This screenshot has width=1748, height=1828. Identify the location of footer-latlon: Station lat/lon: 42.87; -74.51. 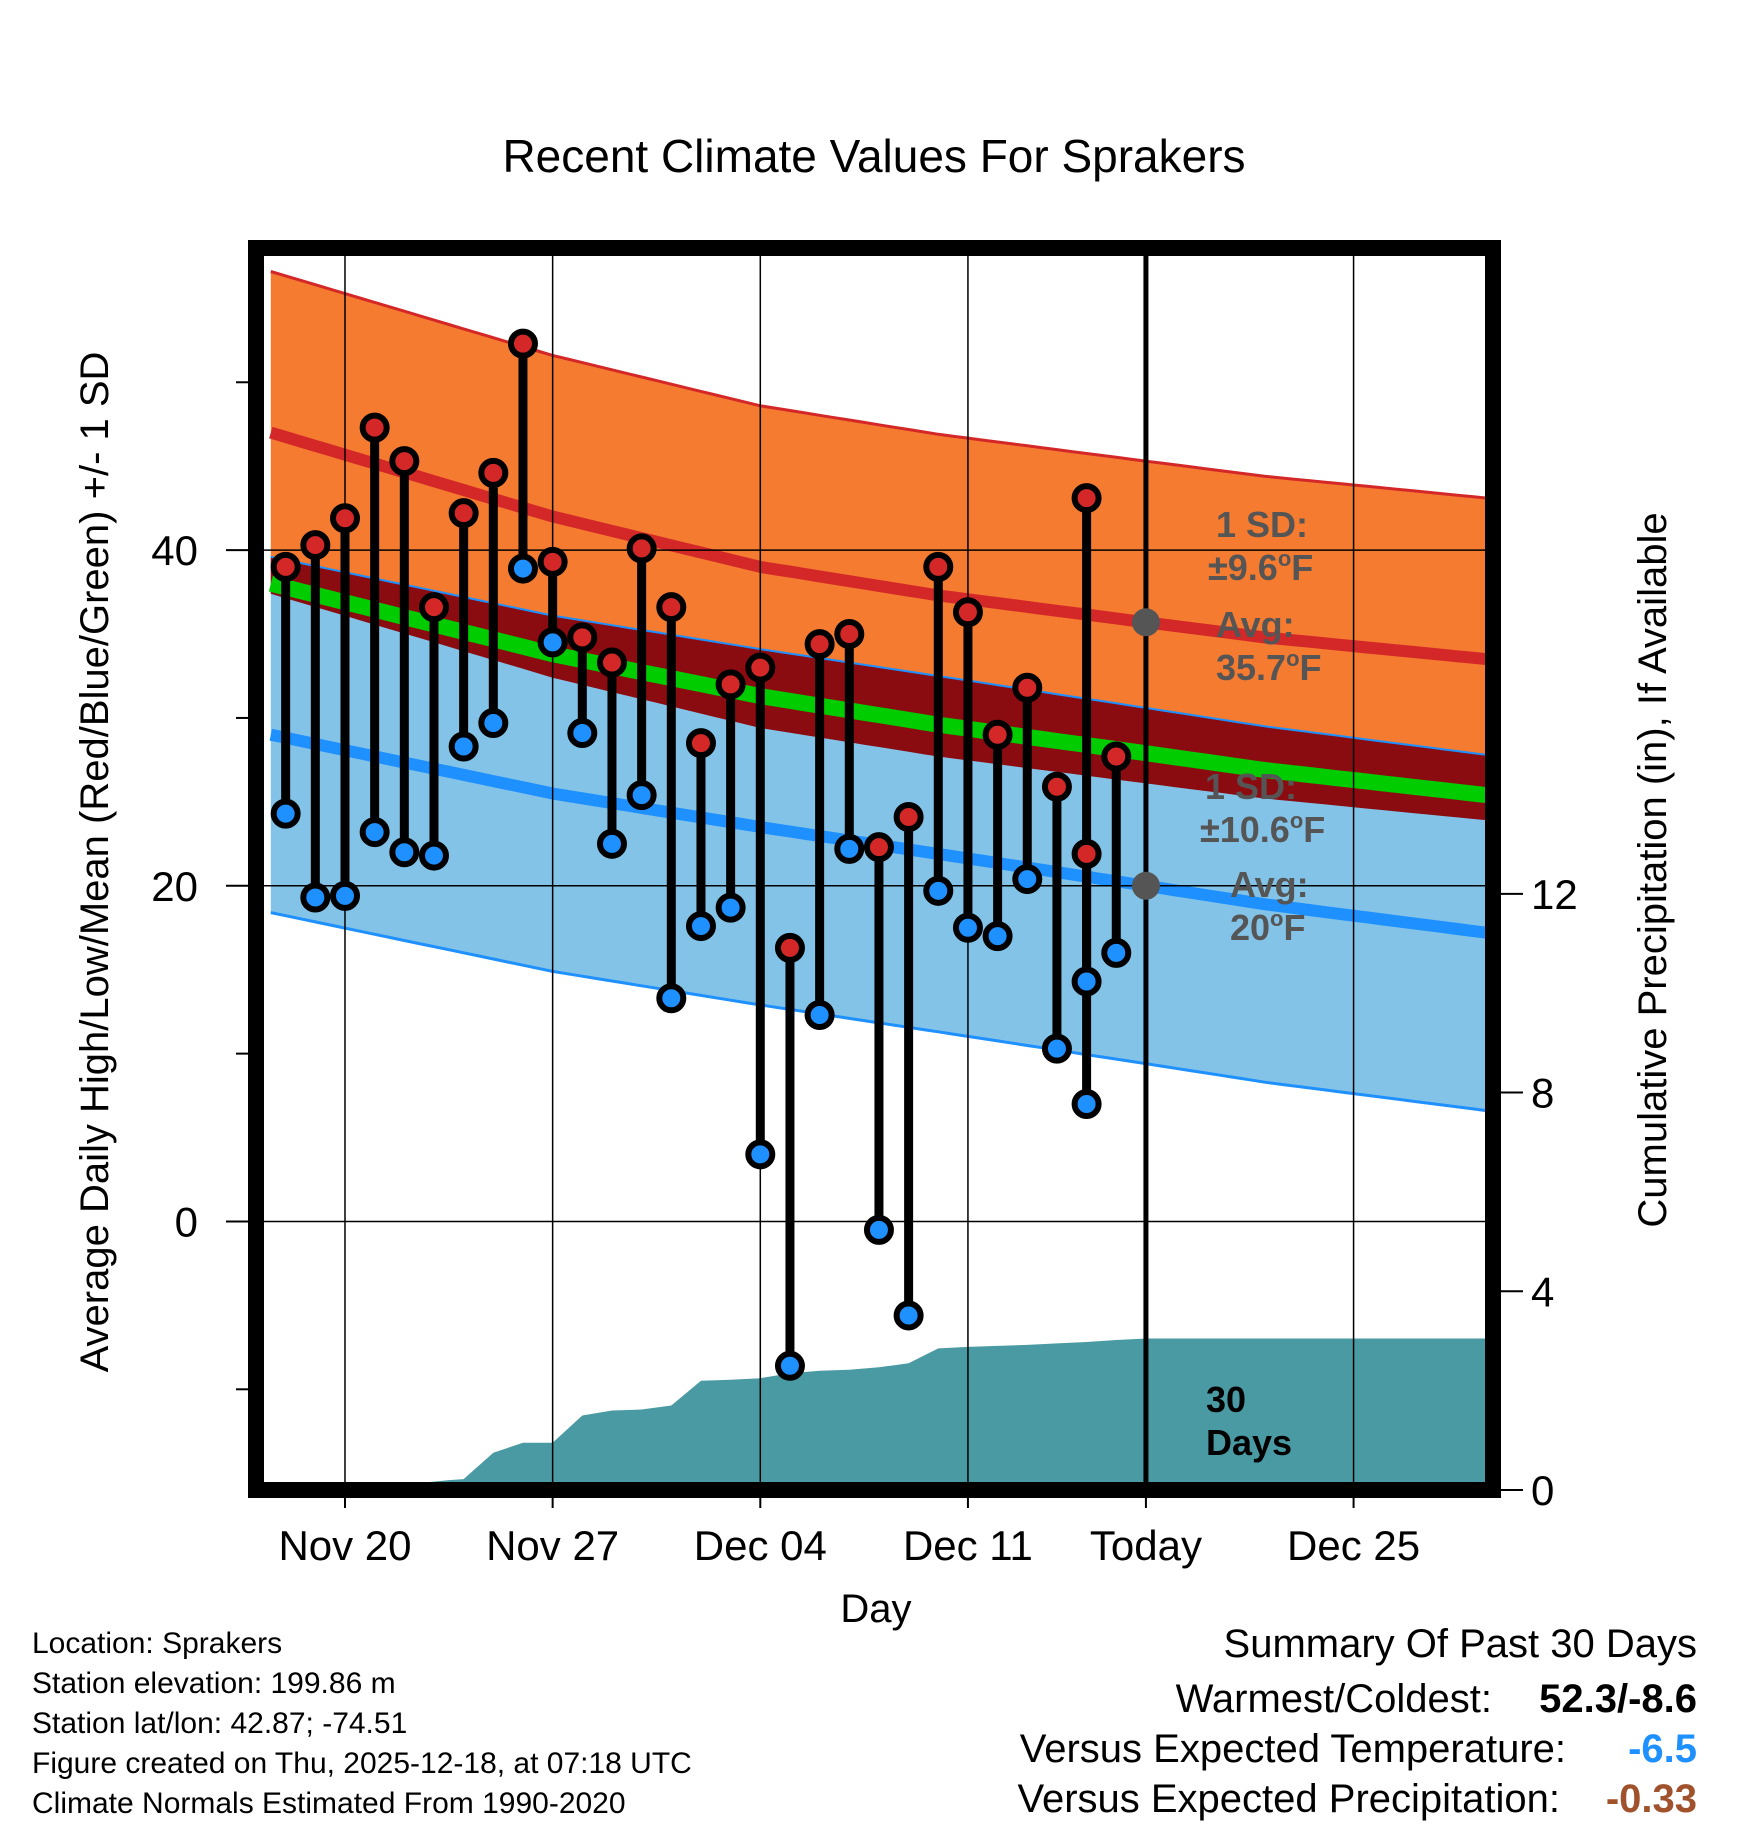
(219, 1723).